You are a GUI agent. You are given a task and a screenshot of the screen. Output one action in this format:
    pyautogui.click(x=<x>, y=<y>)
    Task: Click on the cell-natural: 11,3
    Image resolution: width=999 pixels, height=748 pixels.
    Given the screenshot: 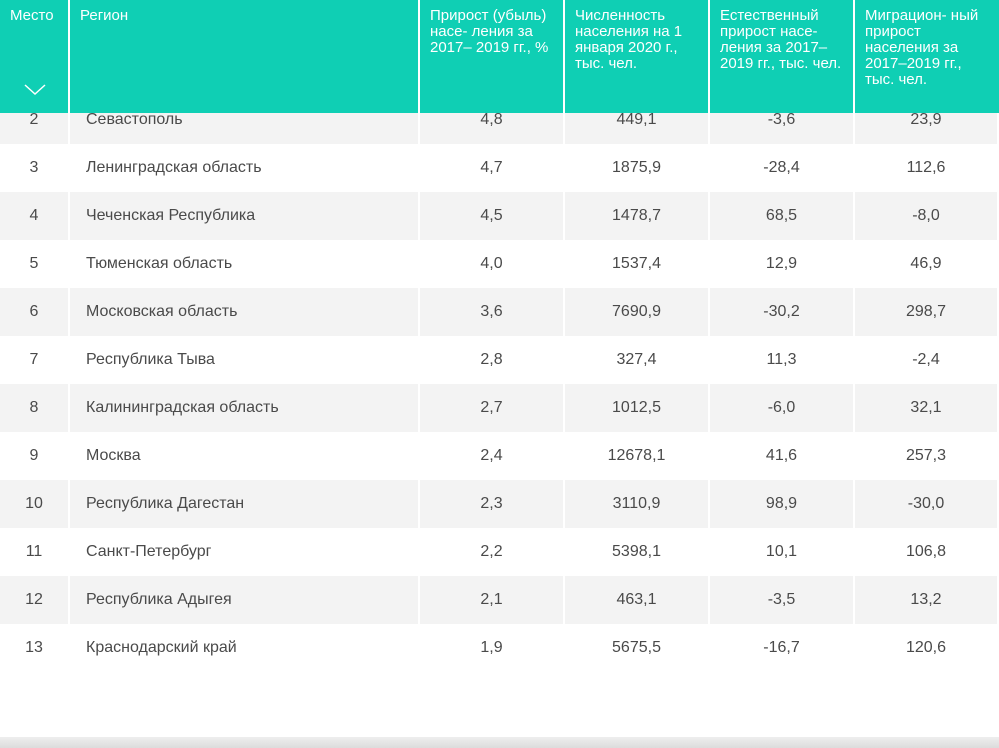 What is the action you would take?
    pyautogui.click(x=782, y=360)
    